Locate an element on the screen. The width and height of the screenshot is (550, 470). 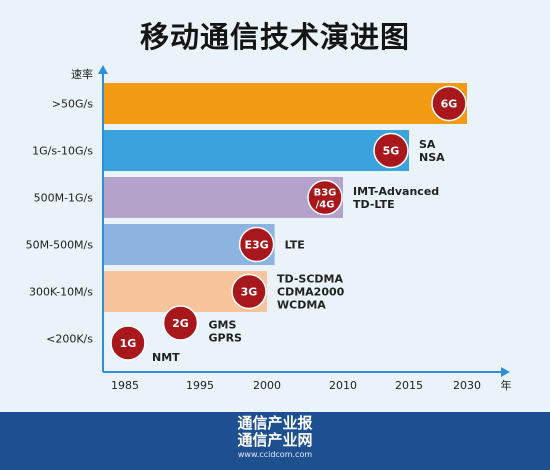
generation-5g-note: NSA is located at coordinates (432, 157).